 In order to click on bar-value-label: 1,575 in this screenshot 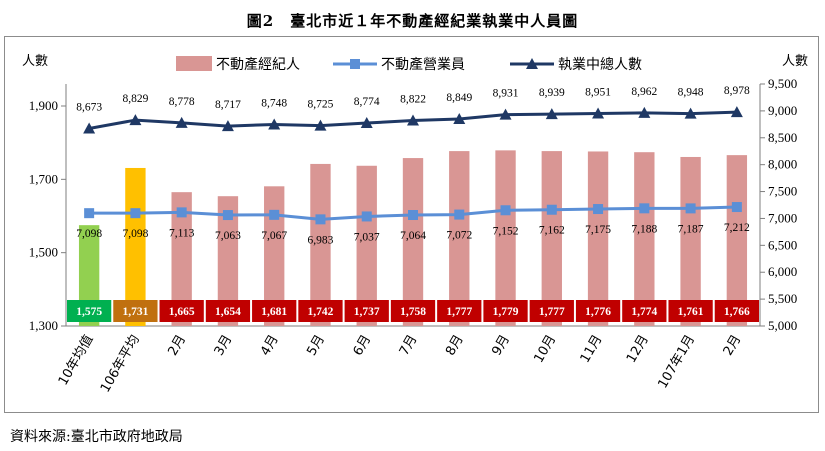, I will do `click(89, 312)`.